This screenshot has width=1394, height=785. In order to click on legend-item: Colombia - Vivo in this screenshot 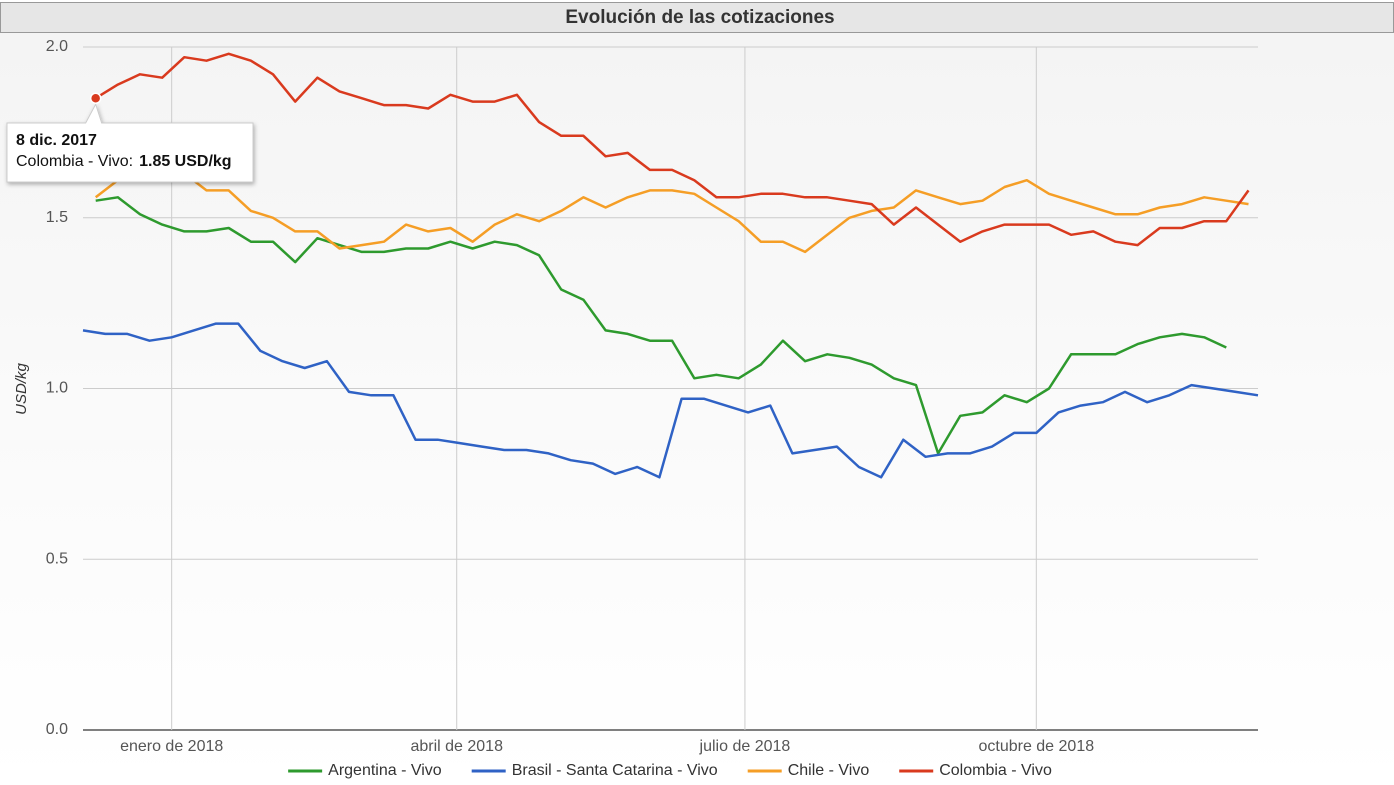, I will do `click(975, 770)`.